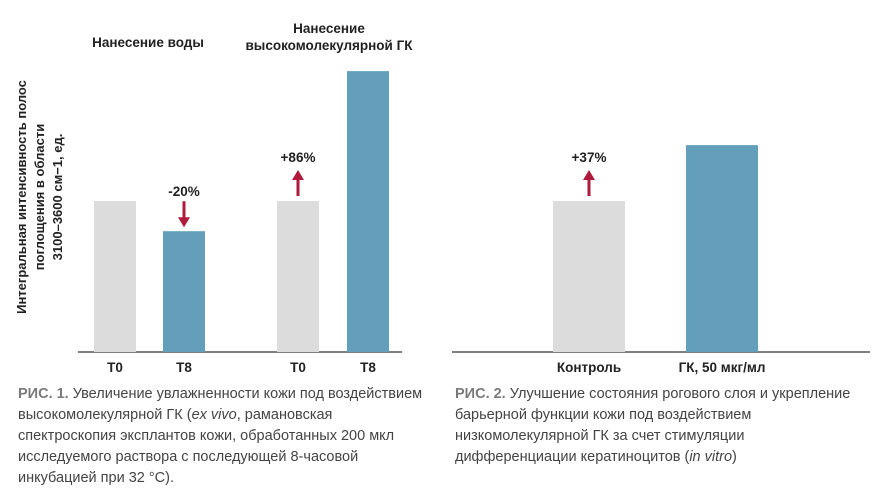  Describe the element at coordinates (21, 197) in the screenshot. I see `y-axis-label-line: Интегральная интенсивность полос` at that location.